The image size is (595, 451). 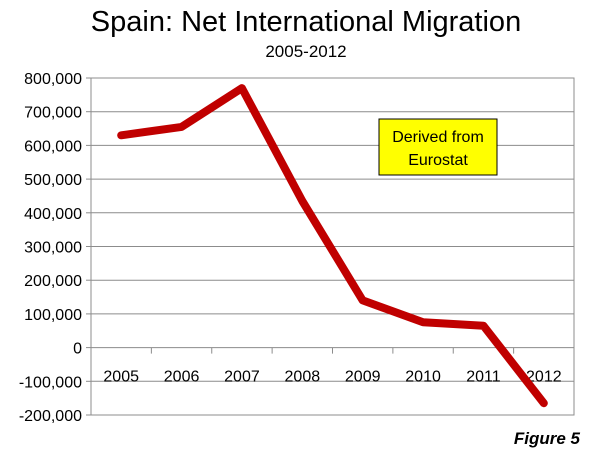 What do you see at coordinates (438, 160) in the screenshot?
I see `annotation-line-2: Eurostat` at bounding box center [438, 160].